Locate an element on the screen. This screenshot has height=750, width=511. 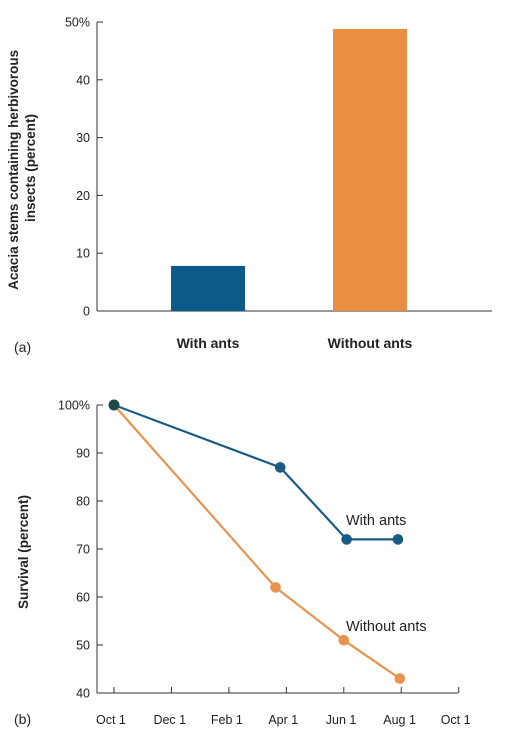
panel-b-y-axis-title: Survival (percent) is located at coordinates (23, 552).